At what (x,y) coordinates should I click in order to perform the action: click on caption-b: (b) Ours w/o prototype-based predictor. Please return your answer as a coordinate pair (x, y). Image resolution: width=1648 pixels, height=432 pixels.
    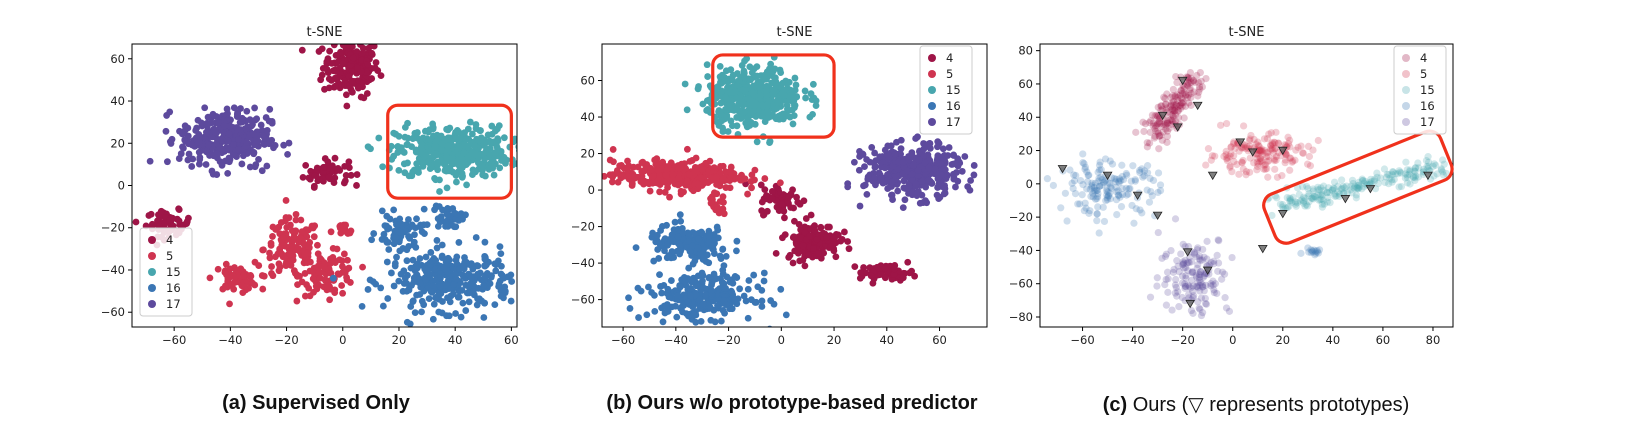
    Looking at the image, I should click on (791, 403).